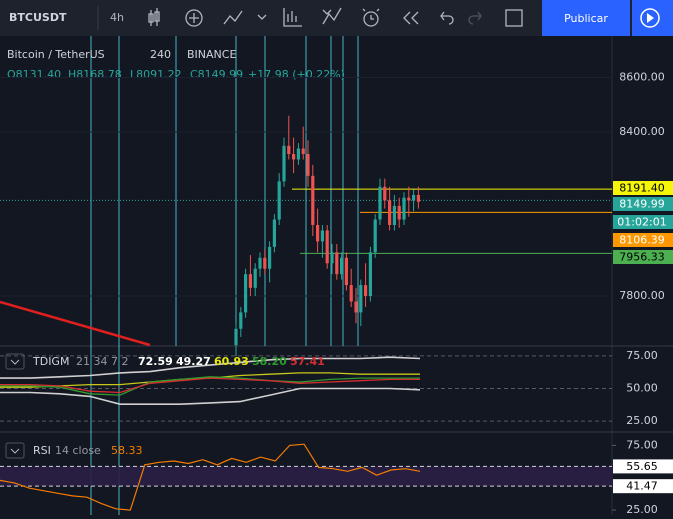  I want to click on price-badge-label: 8106.39, so click(642, 240).